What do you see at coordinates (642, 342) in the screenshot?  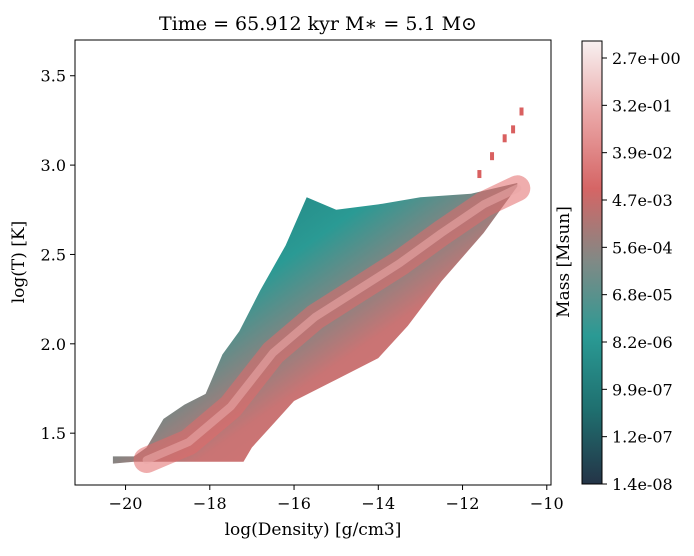 I see `colorbar-tick-label: 8.2e-06` at bounding box center [642, 342].